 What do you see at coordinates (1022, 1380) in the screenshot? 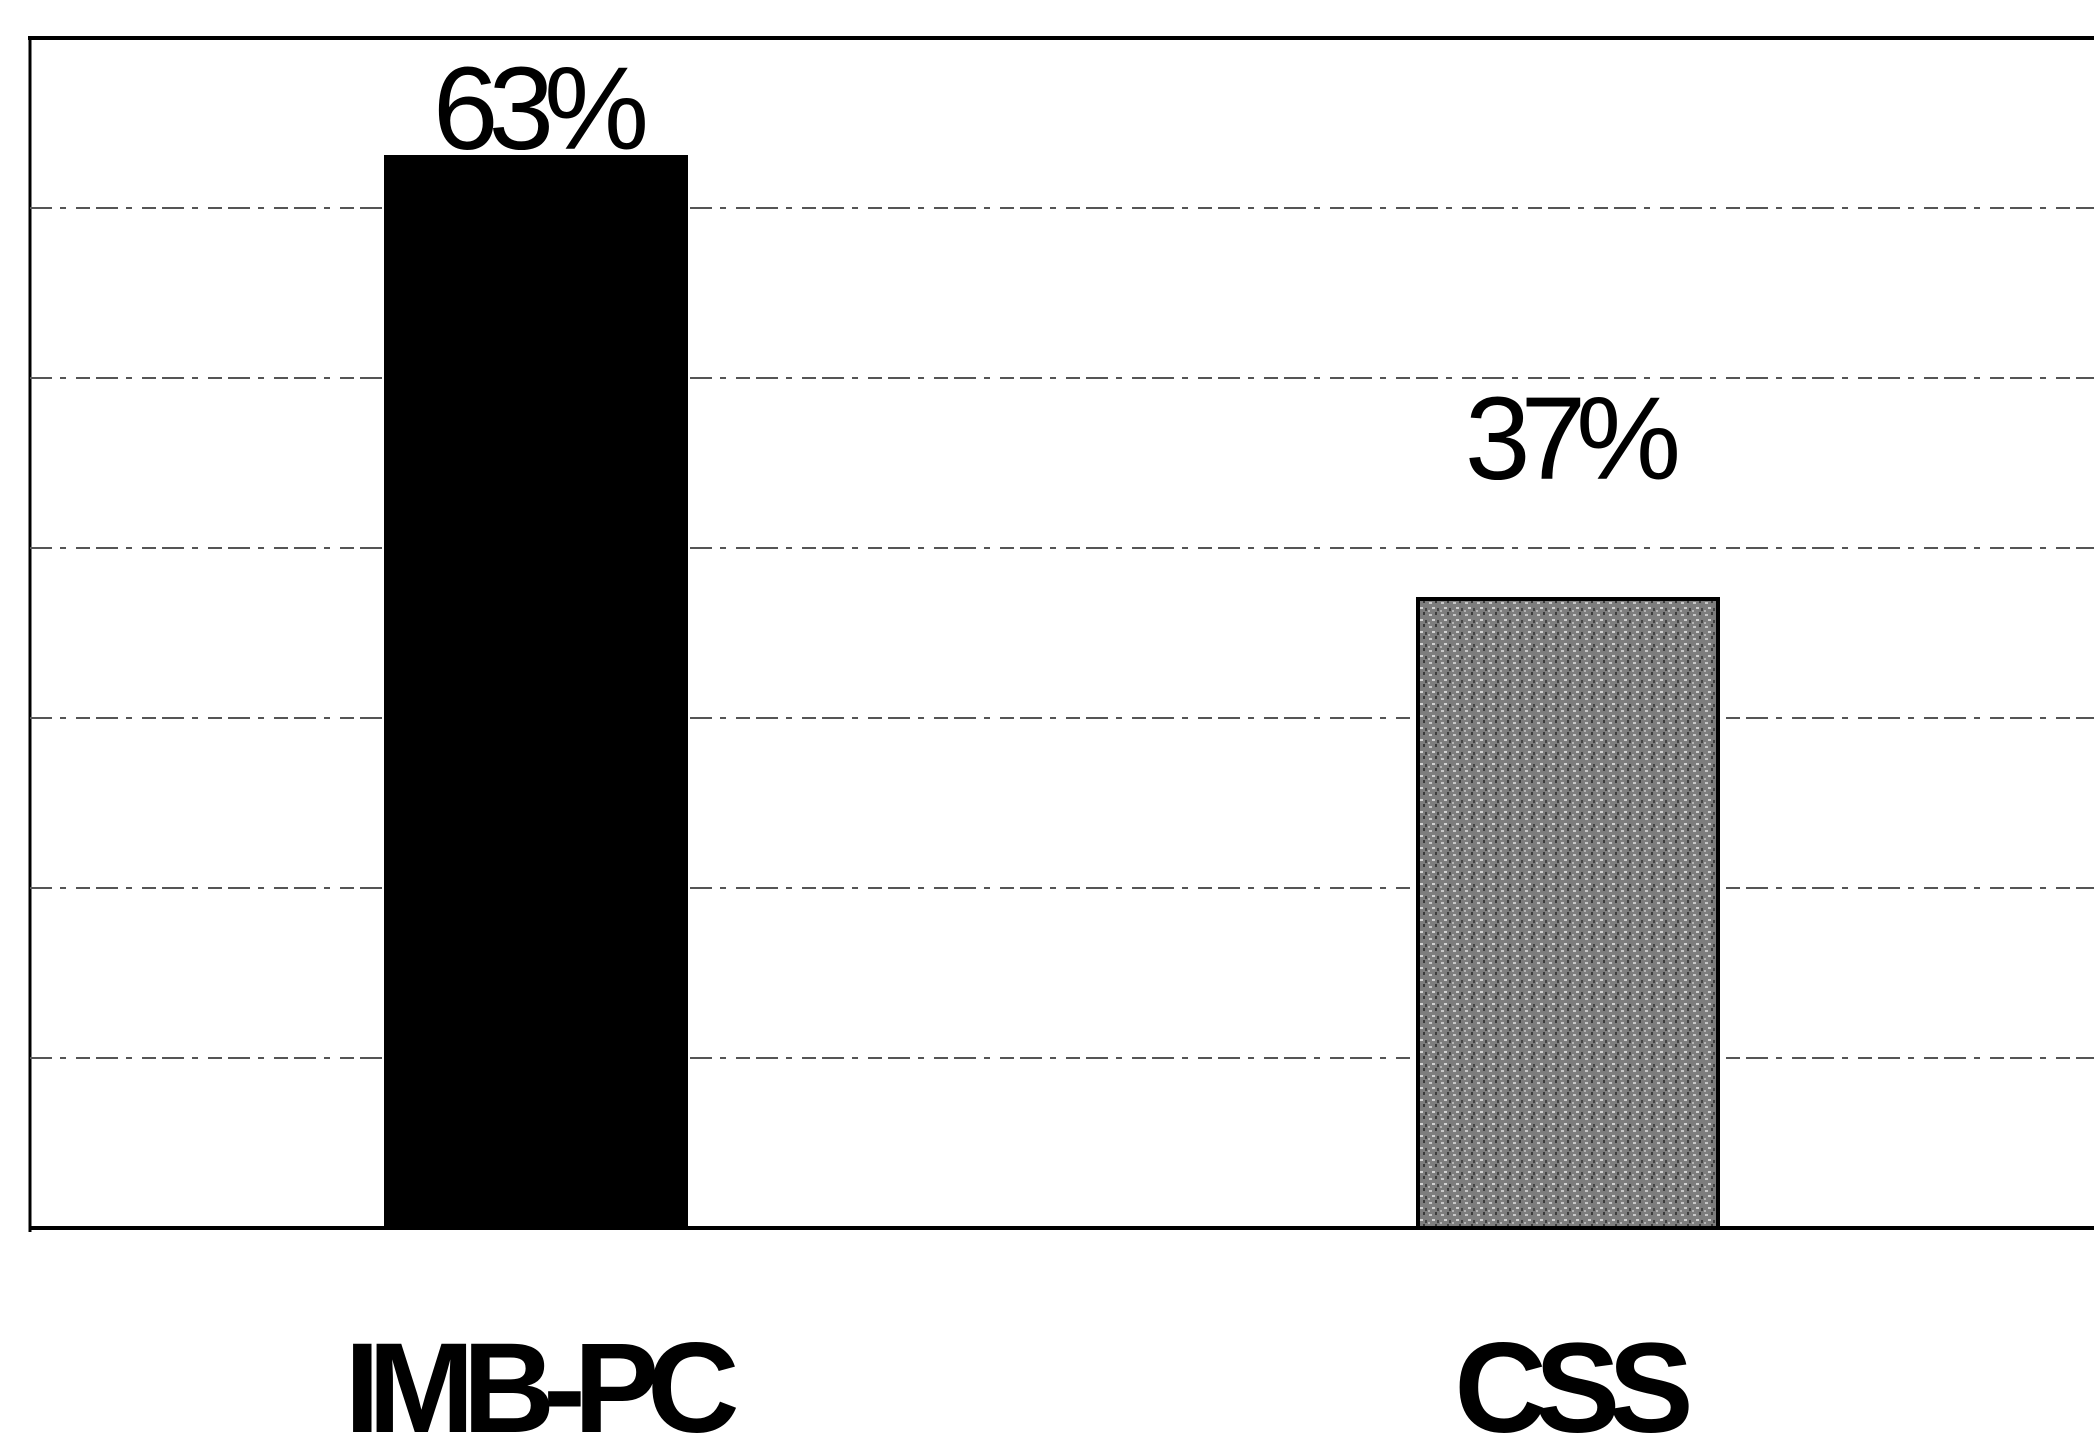
I see `category-labels: IMB-PC CSS` at bounding box center [1022, 1380].